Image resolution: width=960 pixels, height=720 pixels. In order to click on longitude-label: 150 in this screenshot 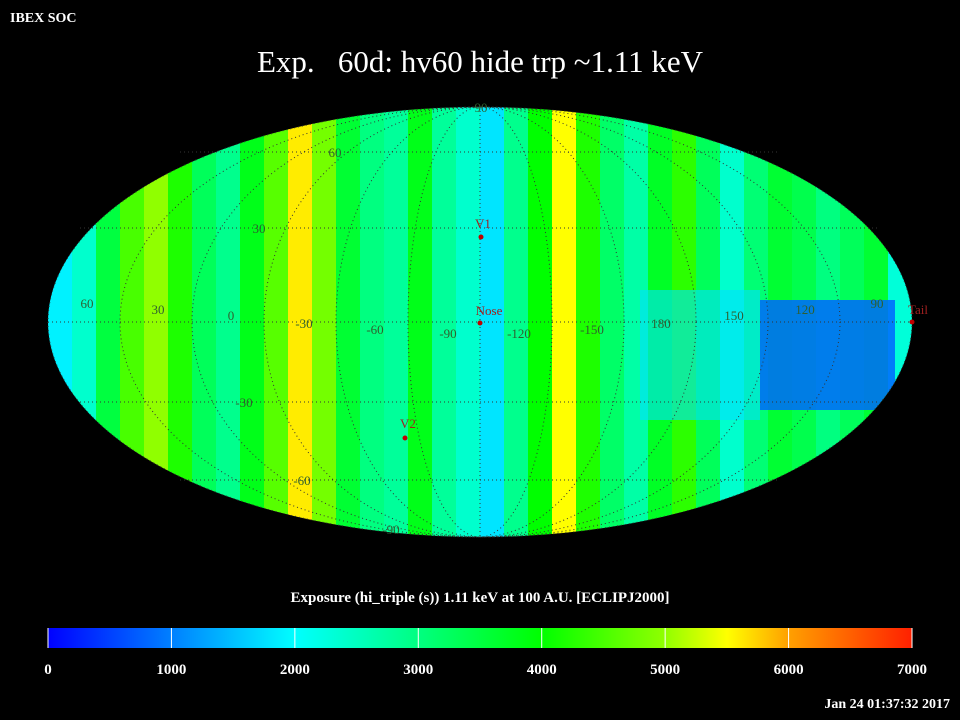, I will do `click(734, 315)`.